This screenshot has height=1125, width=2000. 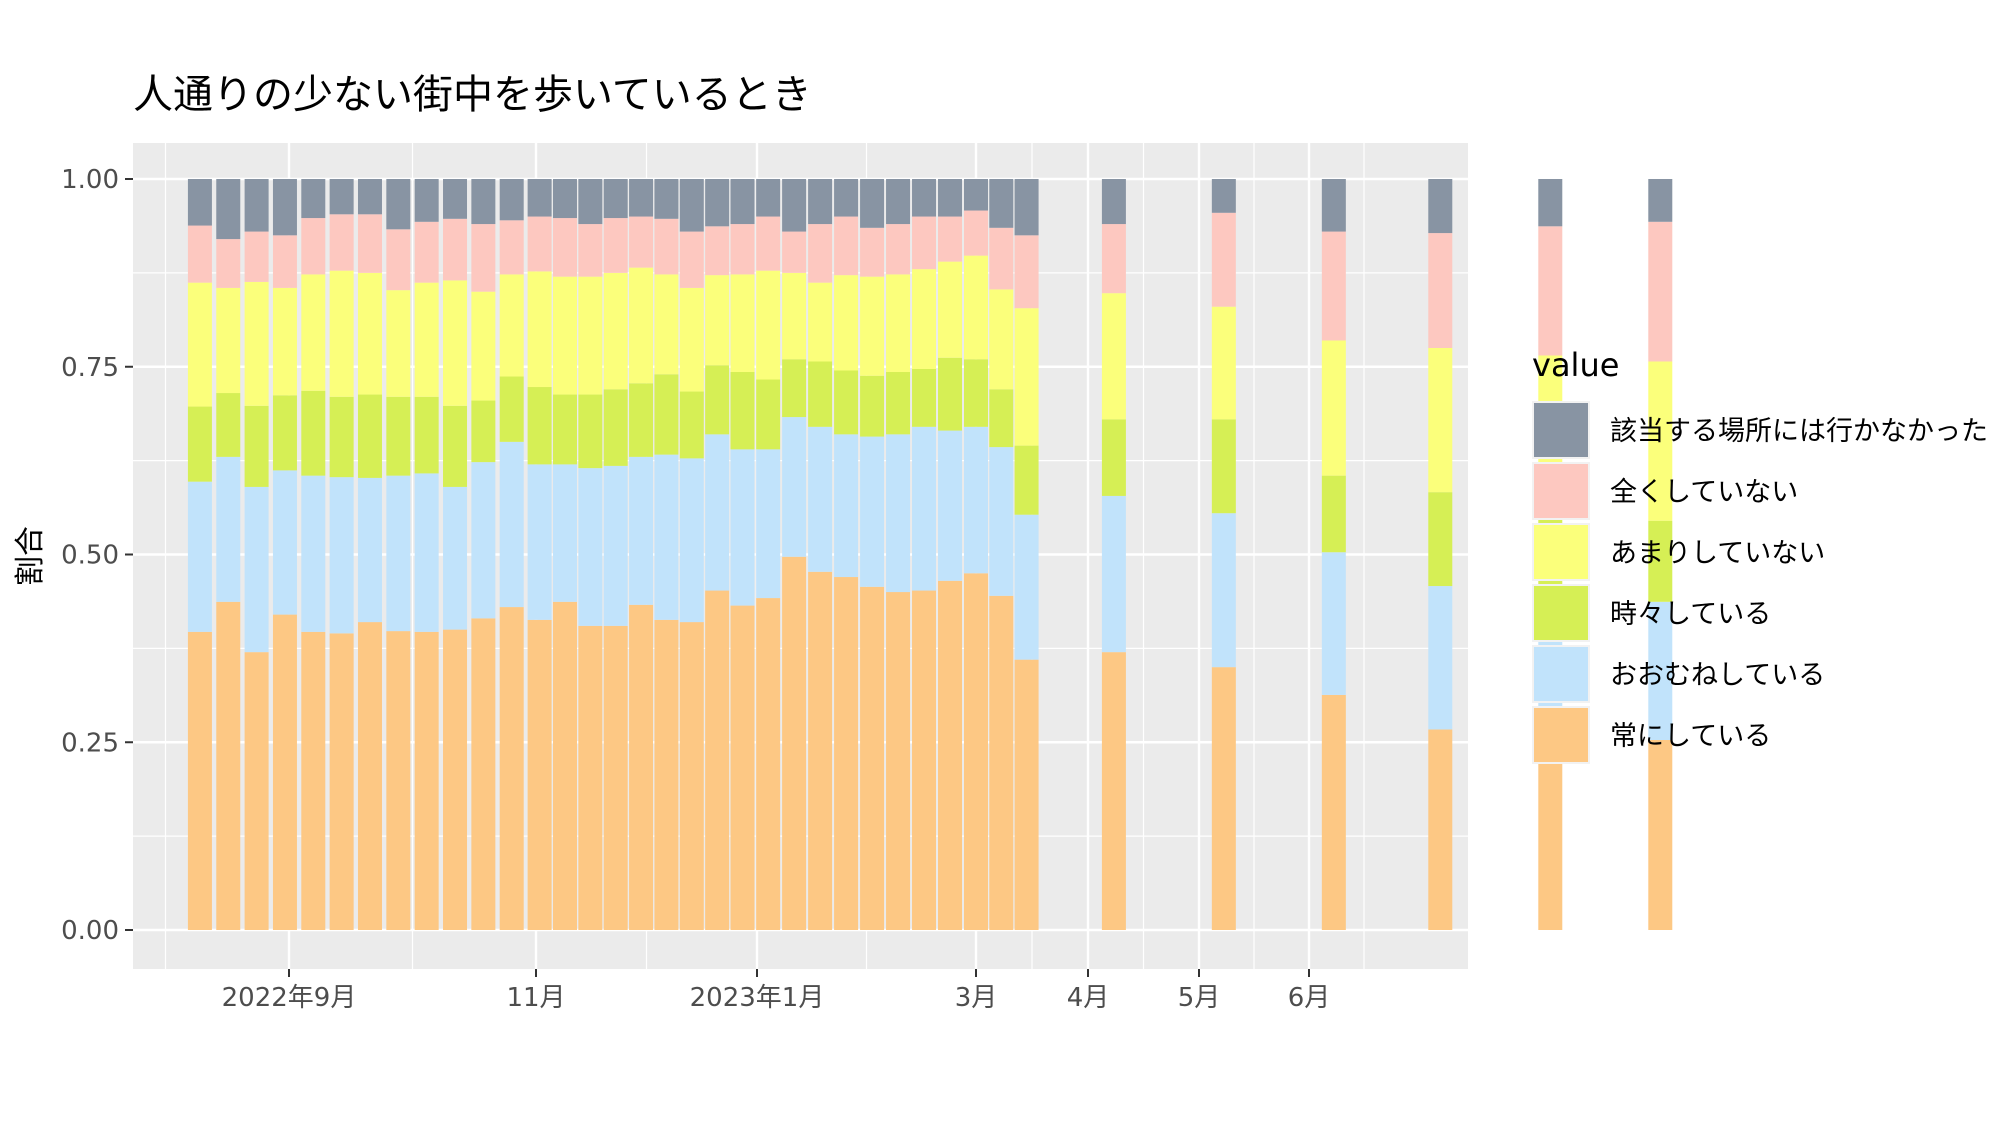 What do you see at coordinates (1704, 492) in the screenshot?
I see `legend-label: 全くしていない` at bounding box center [1704, 492].